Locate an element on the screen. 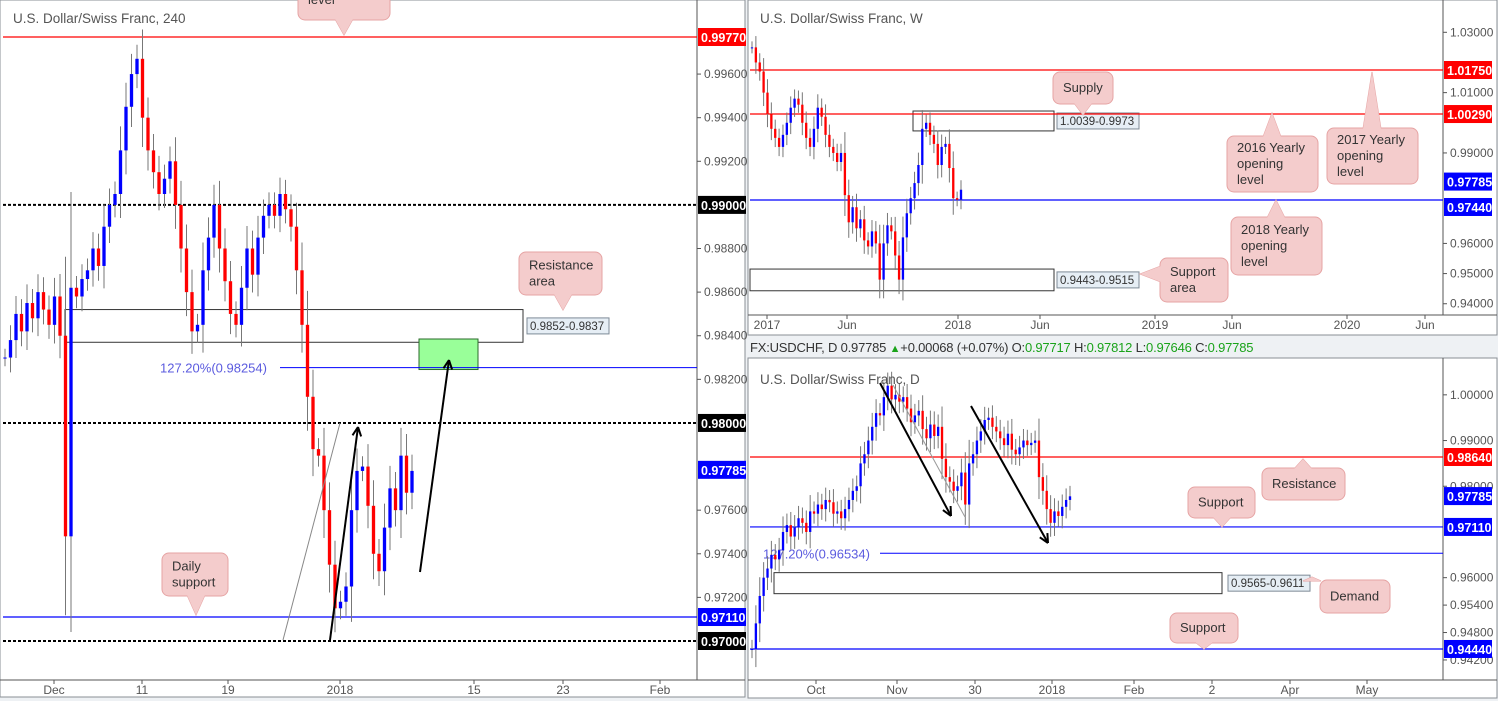 This screenshot has width=1498, height=701. y-tick-label: 1.01000 is located at coordinates (1472, 93).